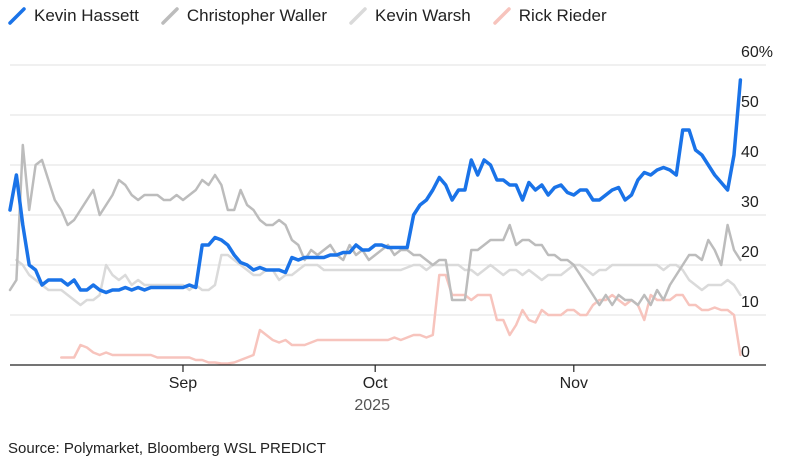 This screenshot has height=472, width=801. What do you see at coordinates (86, 15) in the screenshot?
I see `legend-label: Kevin Hassett` at bounding box center [86, 15].